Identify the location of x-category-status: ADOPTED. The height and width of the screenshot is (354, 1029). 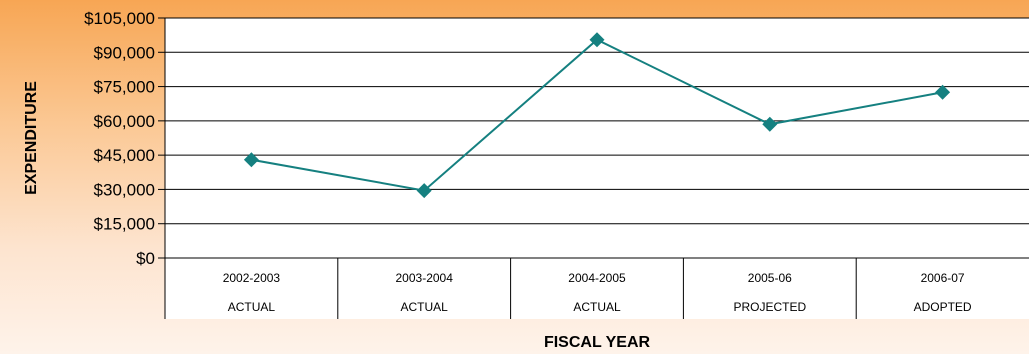
(943, 307).